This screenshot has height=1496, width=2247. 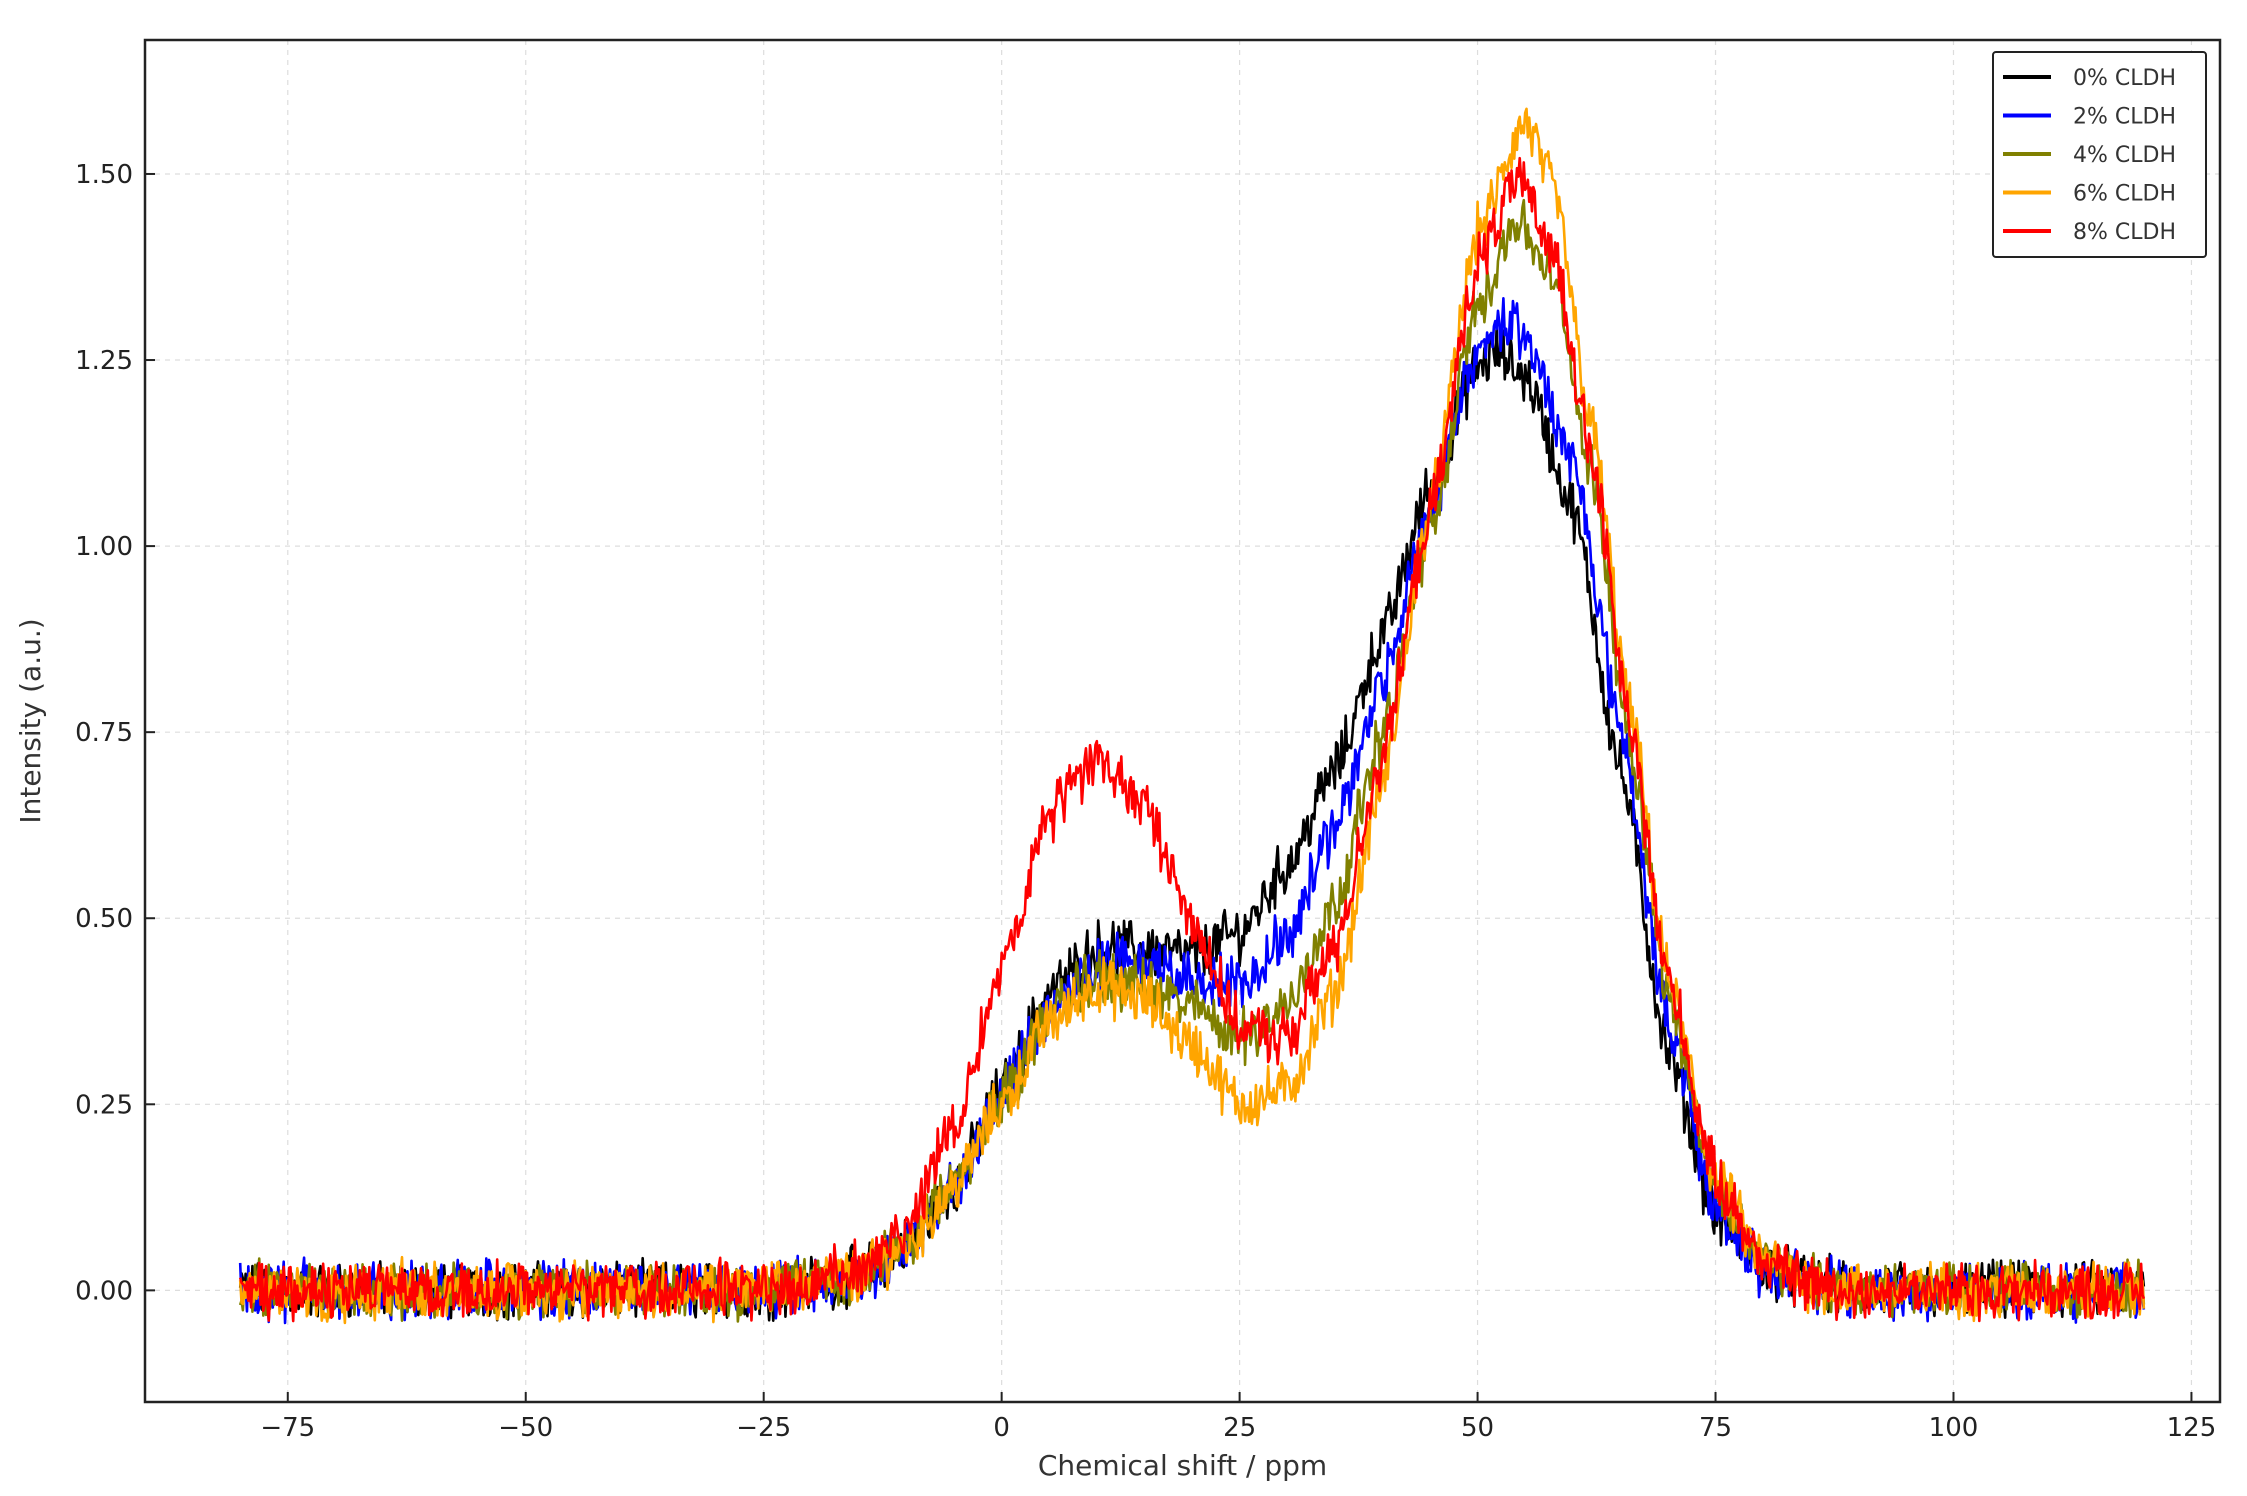 What do you see at coordinates (104, 733) in the screenshot?
I see `y-tick-label: 0.75` at bounding box center [104, 733].